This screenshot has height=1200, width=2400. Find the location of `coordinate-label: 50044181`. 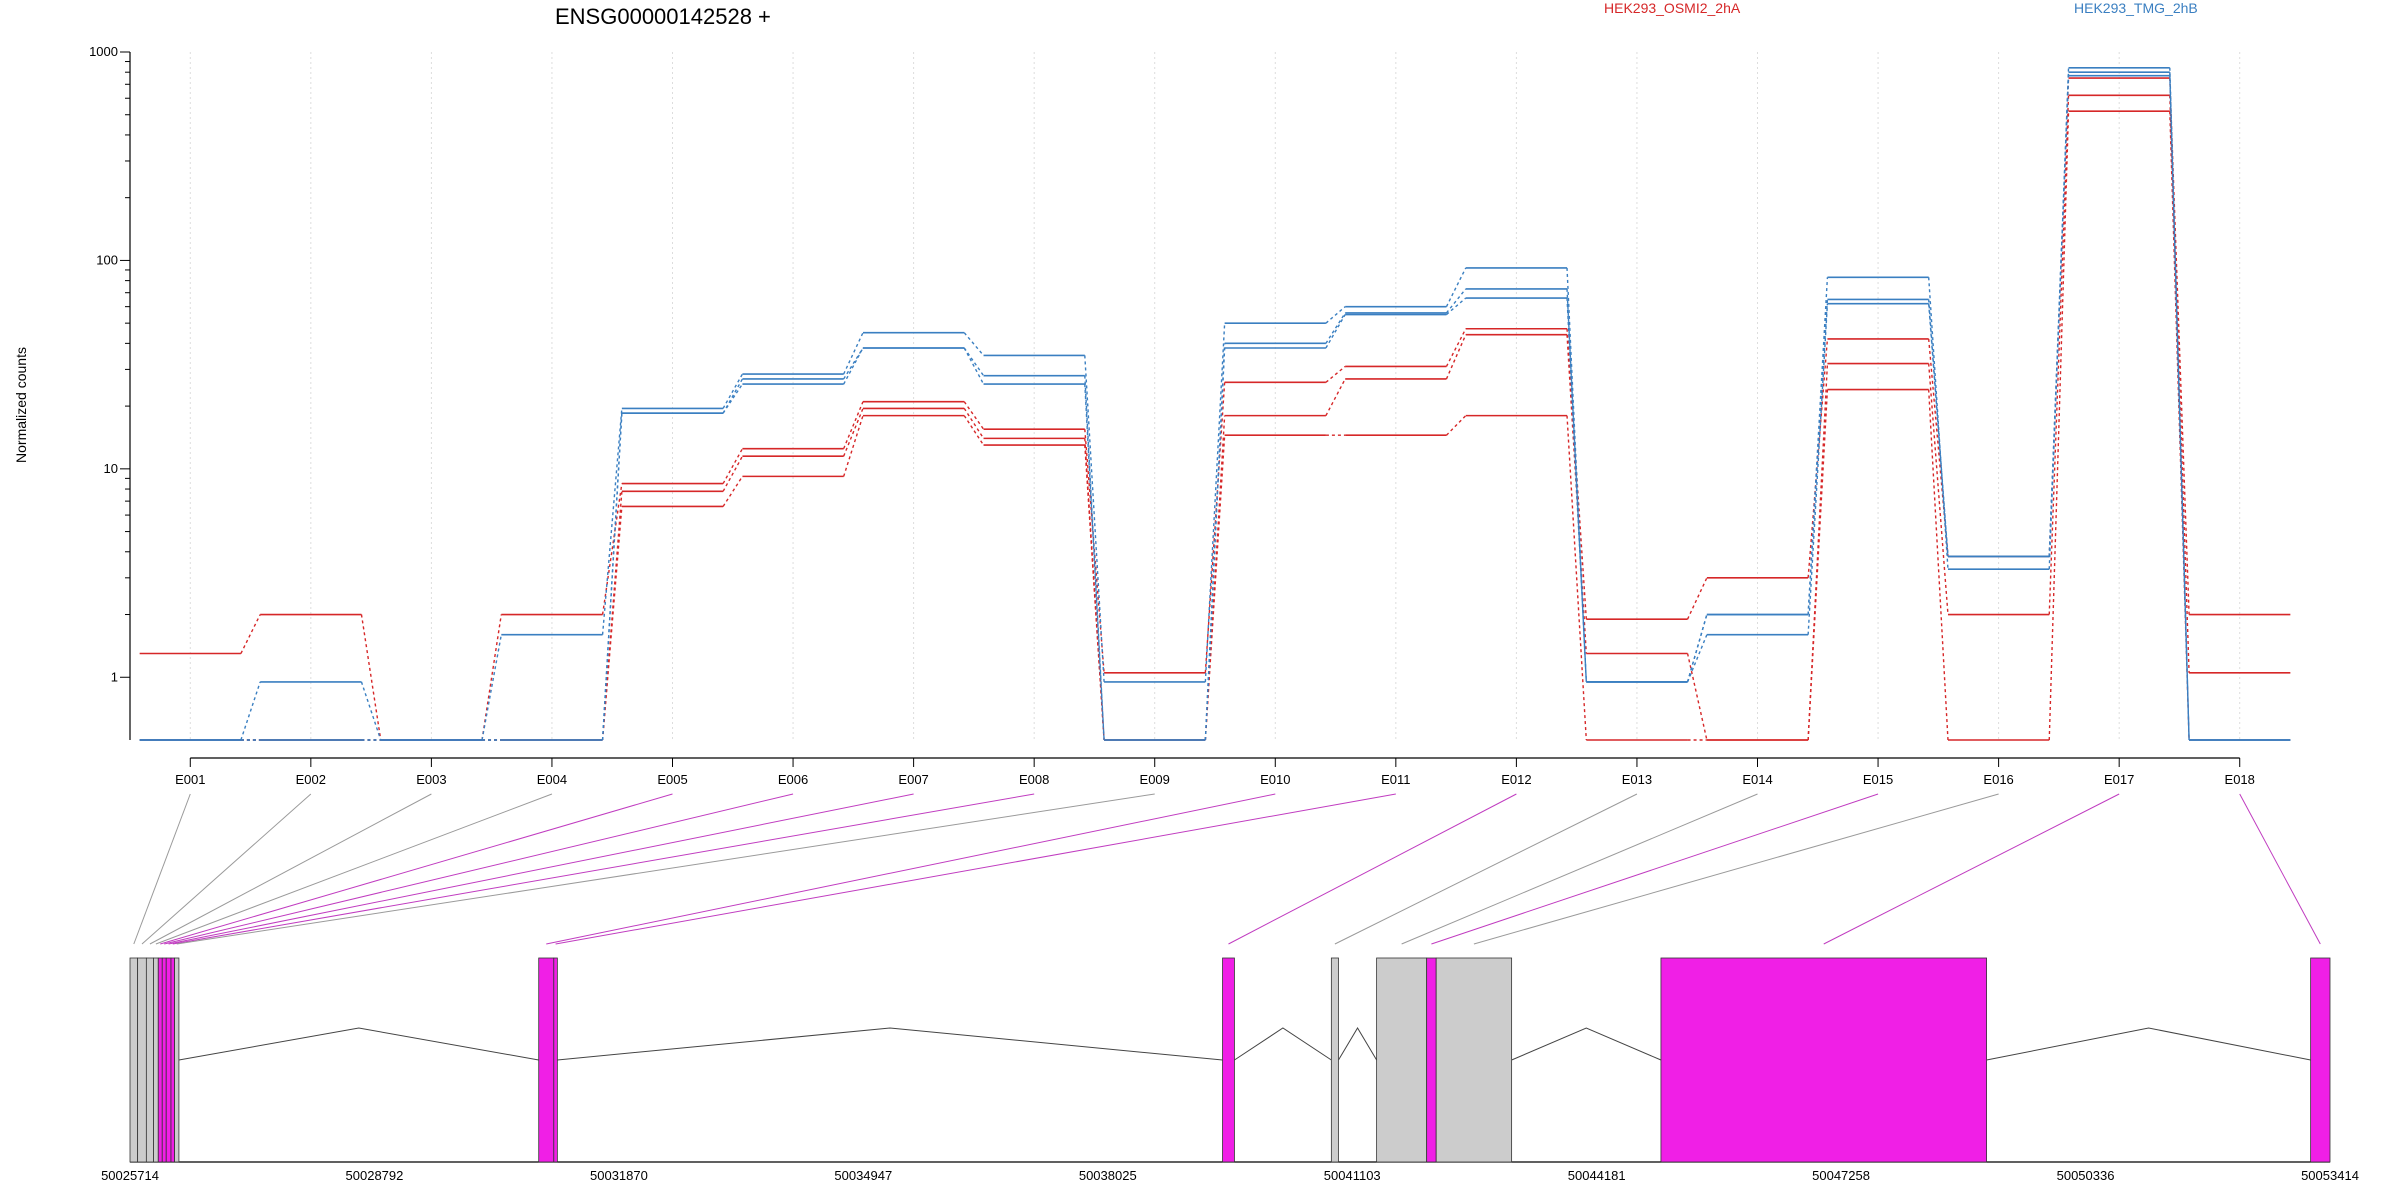

coordinate-label: 50044181 is located at coordinates (1597, 1175).